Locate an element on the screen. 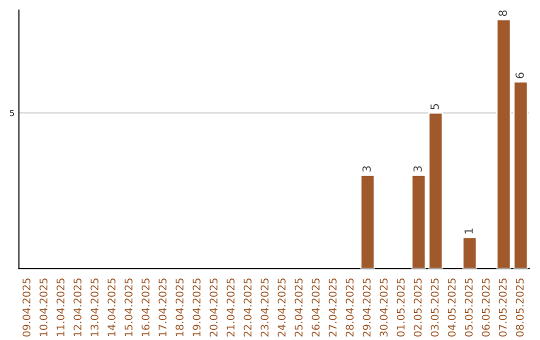  x-tick-label: 22.04.2025 is located at coordinates (248, 307).